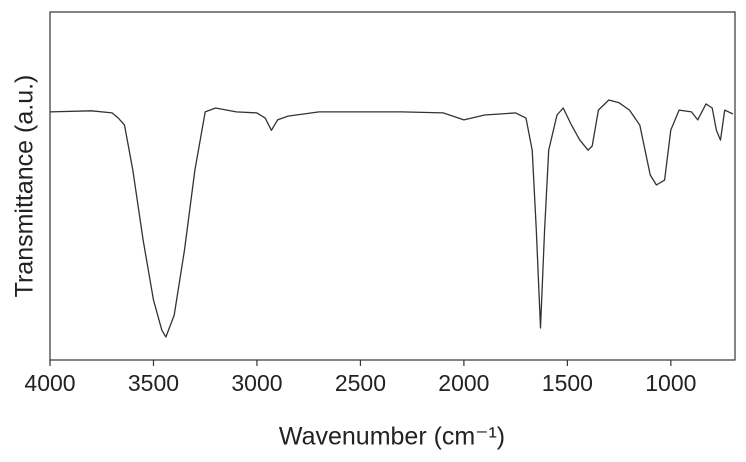  I want to click on x-tick-label: 3500, so click(153, 383).